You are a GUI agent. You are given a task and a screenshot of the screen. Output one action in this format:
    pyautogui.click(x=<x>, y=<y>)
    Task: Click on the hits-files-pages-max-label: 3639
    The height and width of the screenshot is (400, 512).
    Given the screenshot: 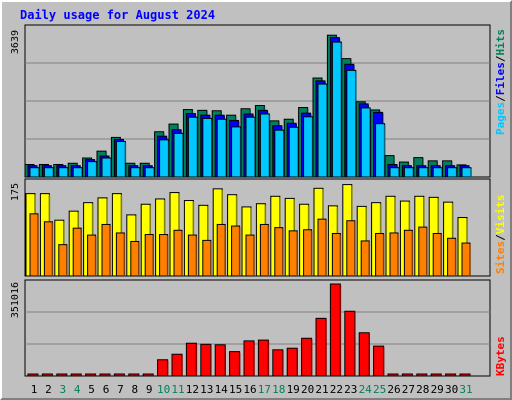 What is the action you would take?
    pyautogui.click(x=15, y=42)
    